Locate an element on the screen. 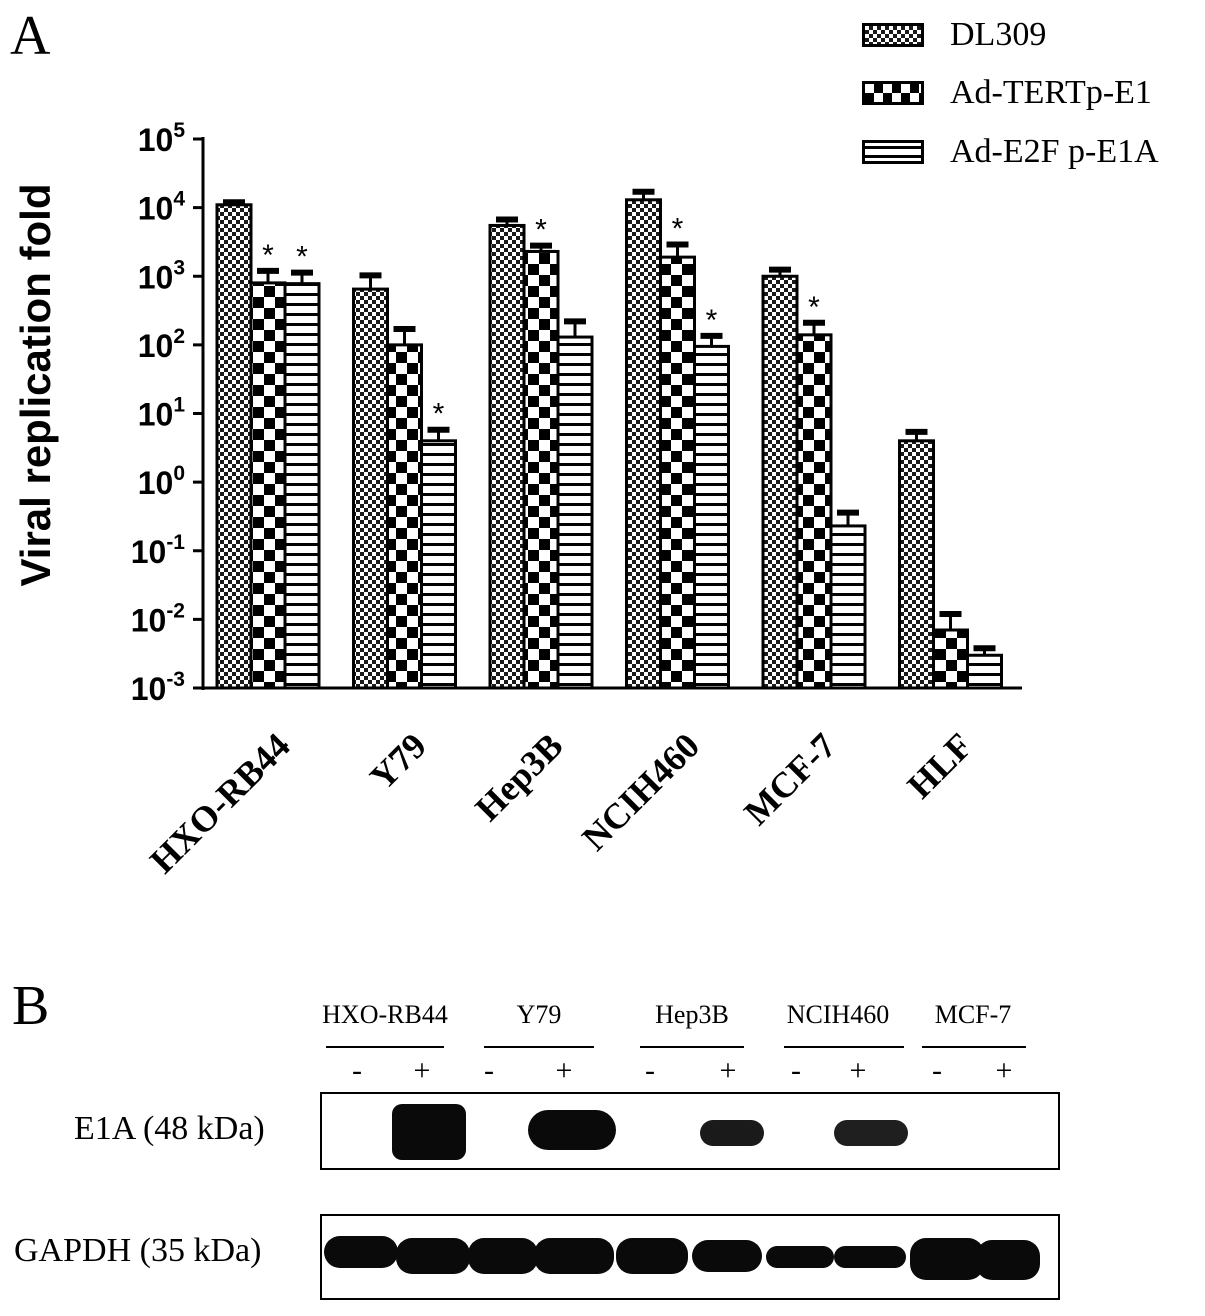  x-tick-label: Hep3B is located at coordinates (518, 776).